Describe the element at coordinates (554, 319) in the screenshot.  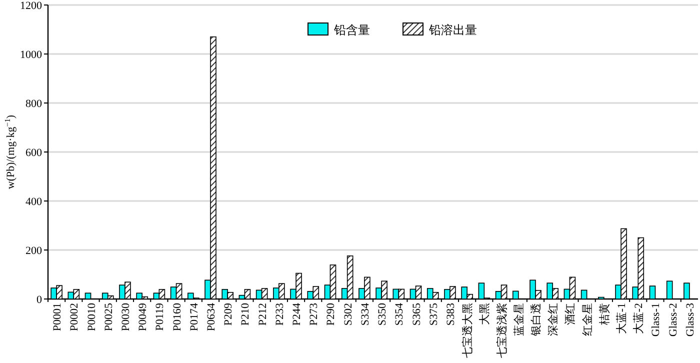
I see `x-tick-label: 深金红` at that location.